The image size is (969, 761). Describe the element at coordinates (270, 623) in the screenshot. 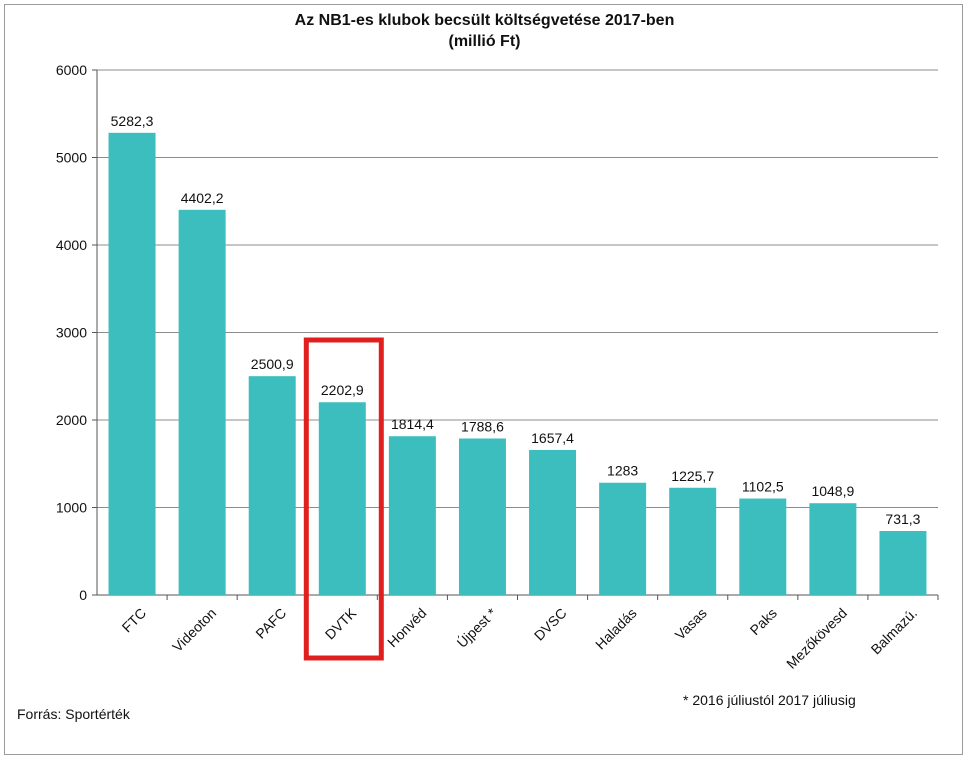

I see `x-tick-label: PAFC` at that location.